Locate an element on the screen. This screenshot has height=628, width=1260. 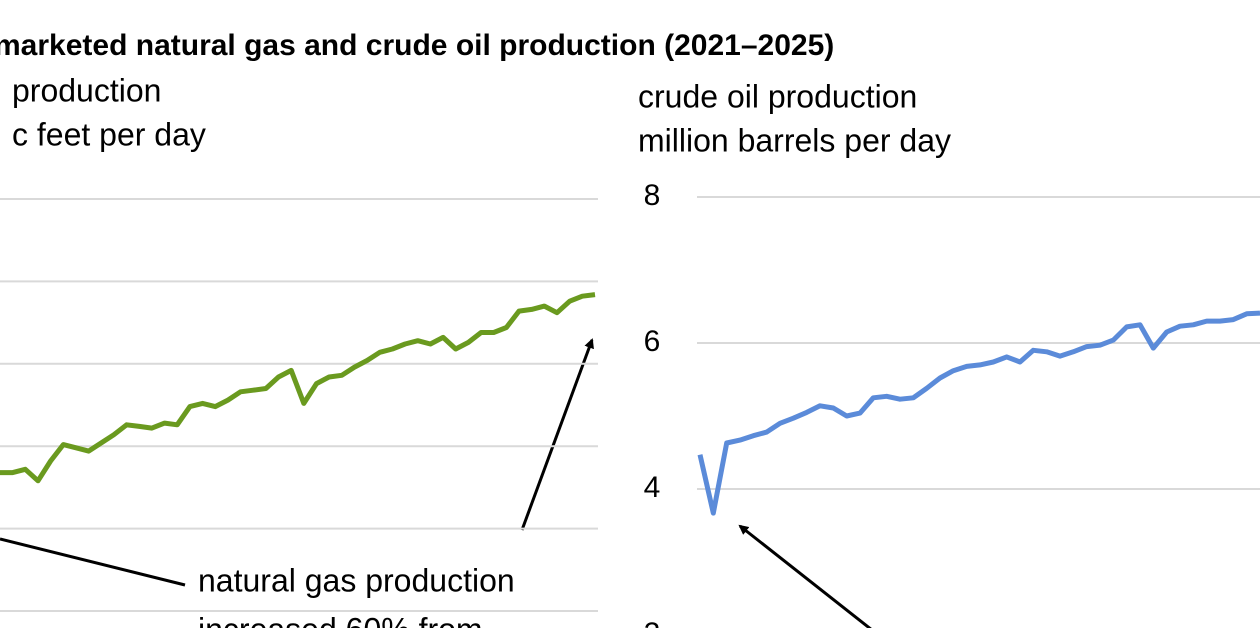
annotation: natural gas production is located at coordinates (356, 580).